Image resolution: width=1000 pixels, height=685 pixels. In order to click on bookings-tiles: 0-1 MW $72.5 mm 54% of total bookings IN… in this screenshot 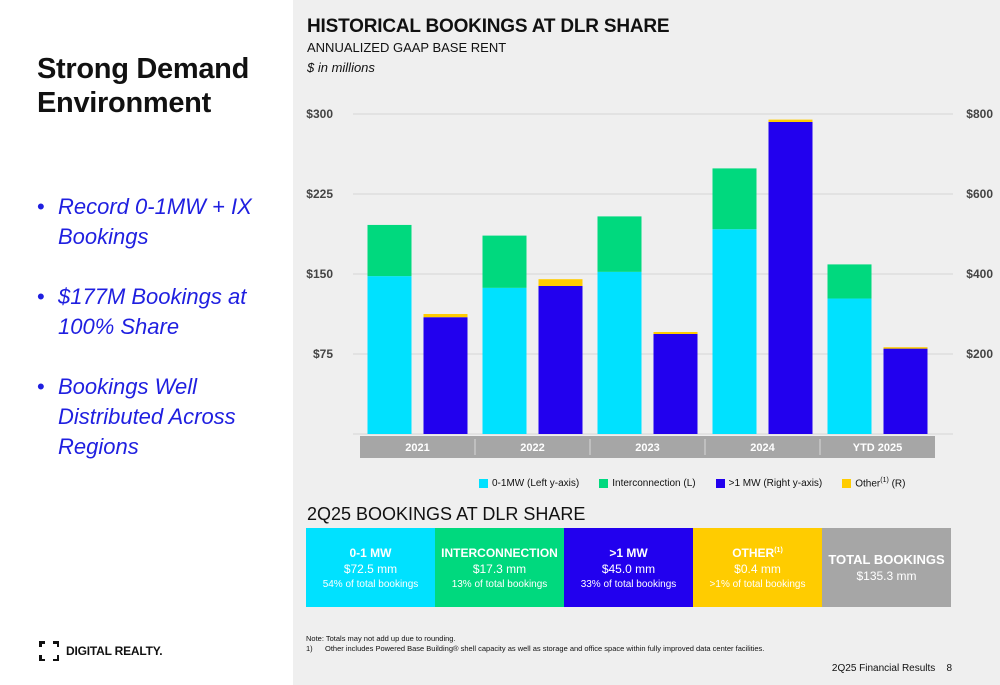, I will do `click(628, 567)`.